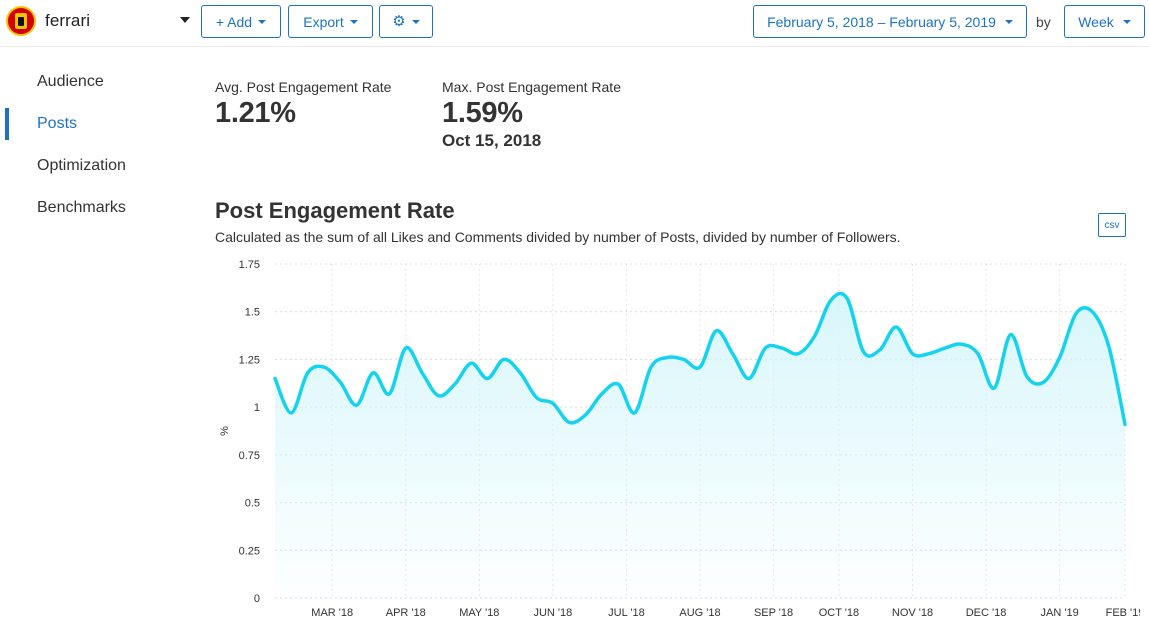  I want to click on x-tick-label: JAN '19, so click(1060, 613).